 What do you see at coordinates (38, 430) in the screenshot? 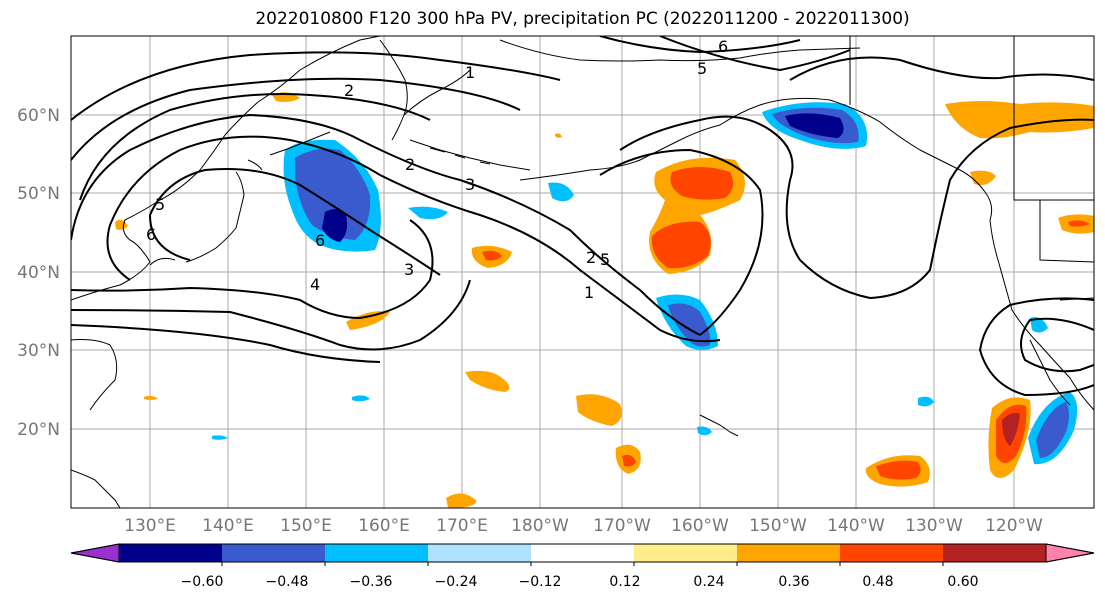
I see `lat-label: 20°N` at bounding box center [38, 430].